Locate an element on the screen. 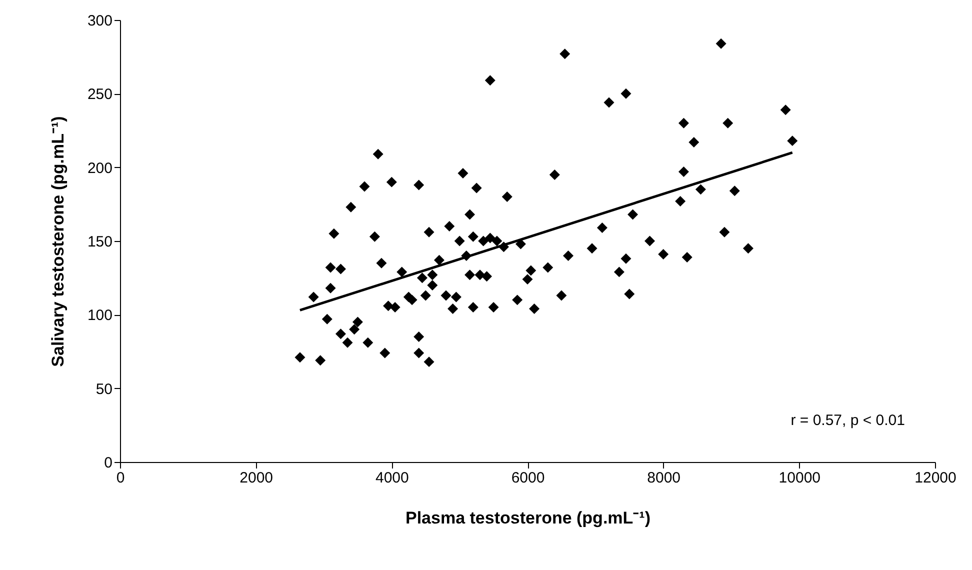 The width and height of the screenshot is (972, 570). x-tick-label: 0 is located at coordinates (120, 478).